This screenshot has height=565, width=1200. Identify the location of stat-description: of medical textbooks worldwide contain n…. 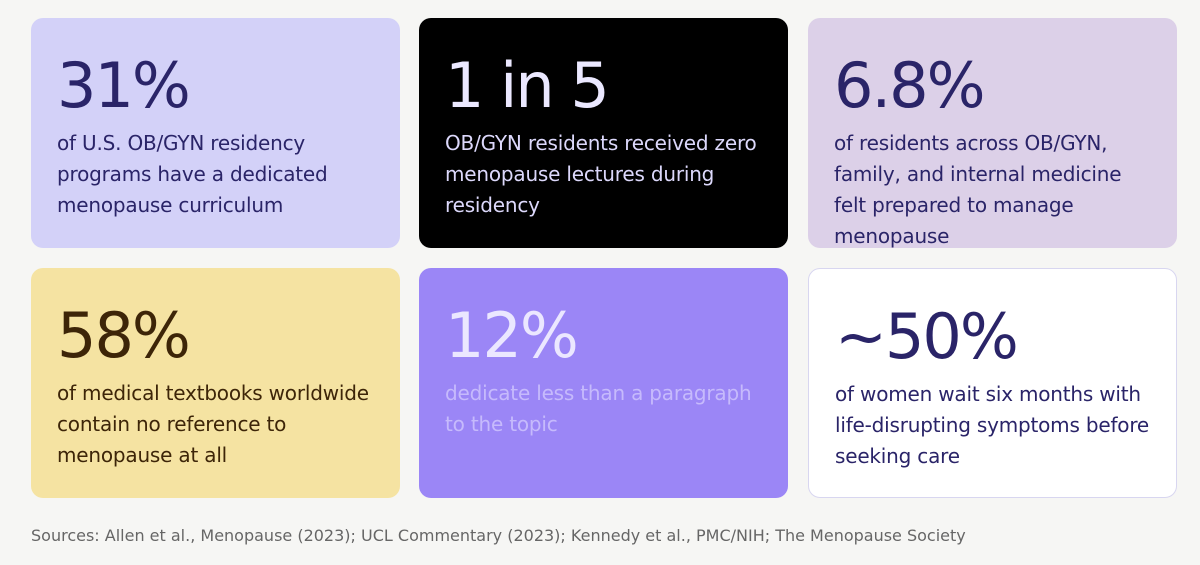
(213, 424).